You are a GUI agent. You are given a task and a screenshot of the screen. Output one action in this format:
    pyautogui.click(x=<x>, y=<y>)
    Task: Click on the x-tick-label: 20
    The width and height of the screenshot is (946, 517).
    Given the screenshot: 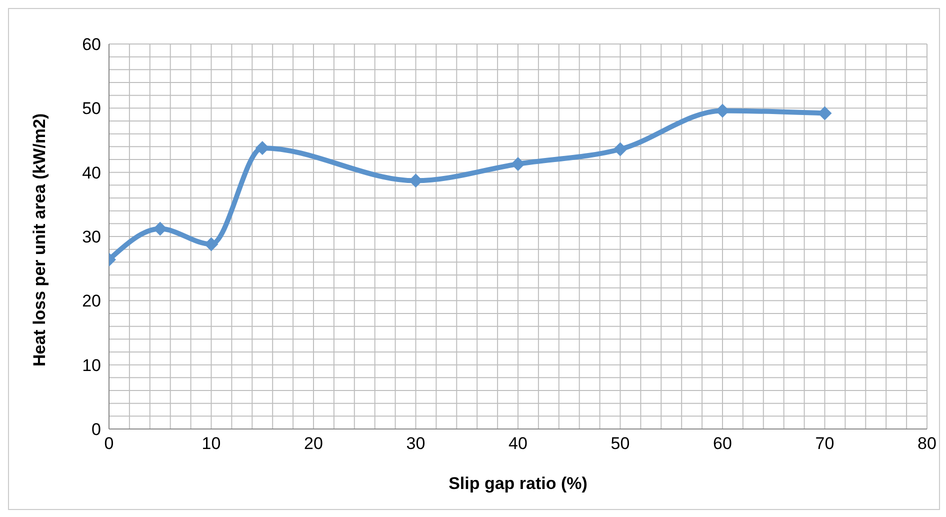 What is the action you would take?
    pyautogui.click(x=313, y=444)
    